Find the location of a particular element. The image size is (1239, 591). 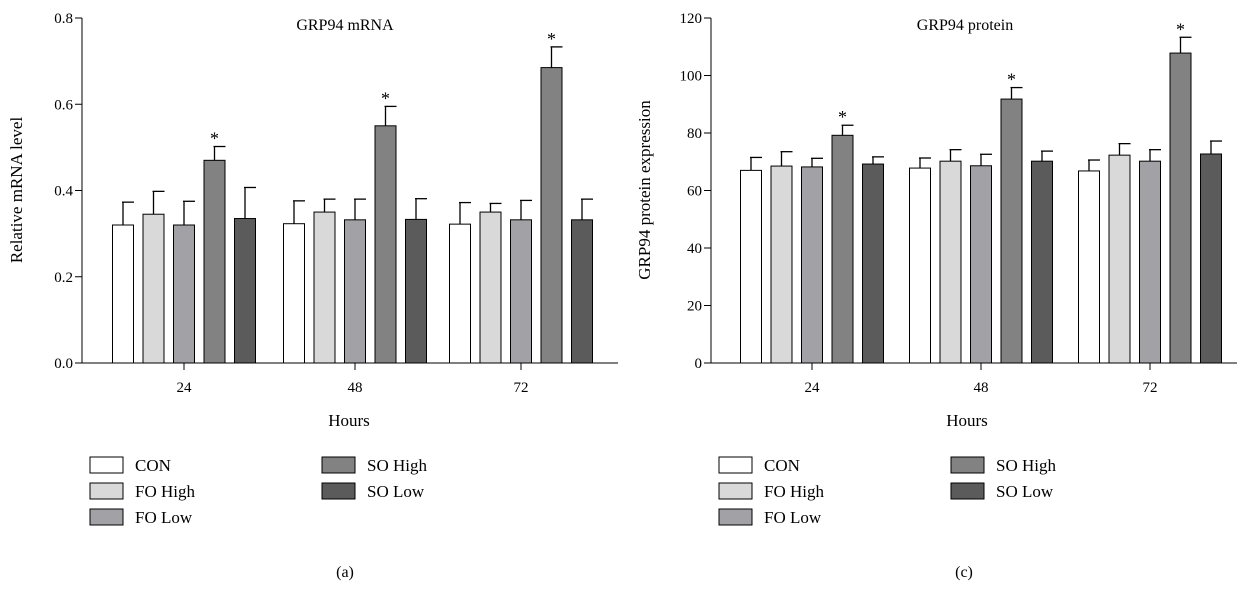

panel-label: (a) is located at coordinates (345, 572).